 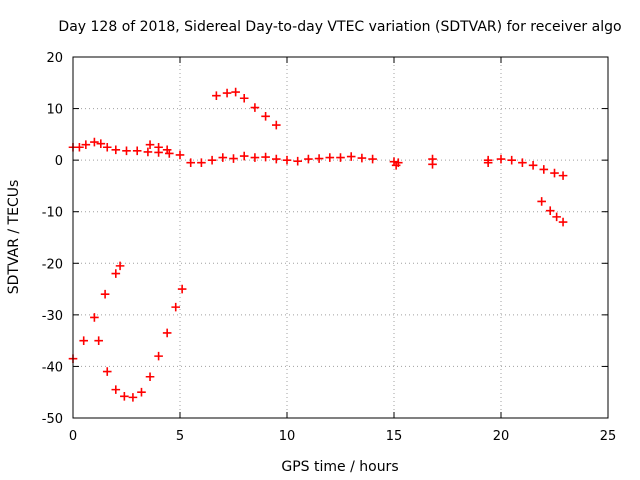 What do you see at coordinates (222, 152) in the screenshot?
I see `series-arc-d` at bounding box center [222, 152].